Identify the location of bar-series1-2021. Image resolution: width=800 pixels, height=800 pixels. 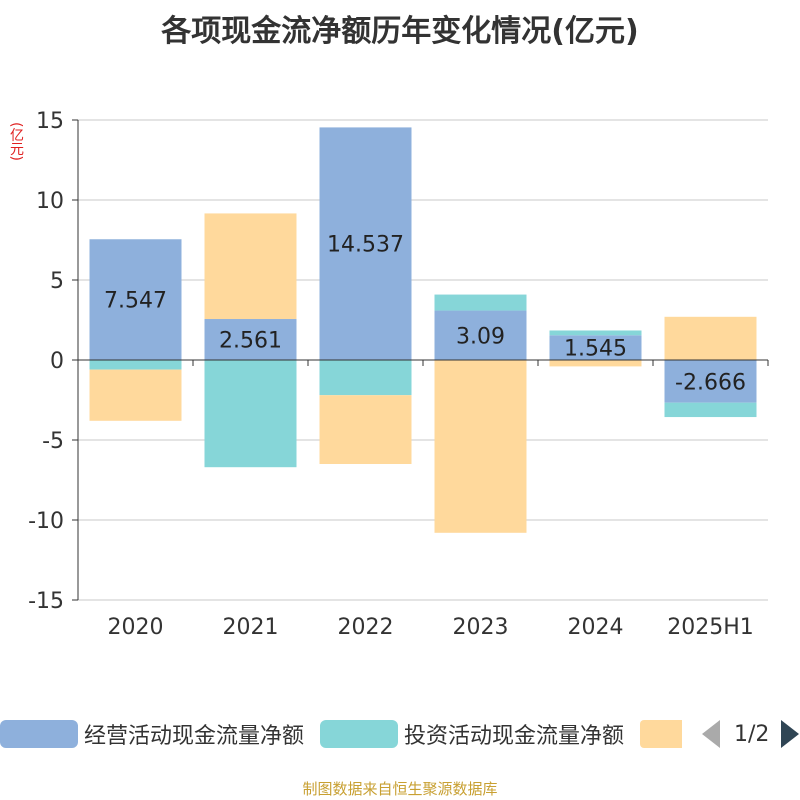
(250, 339).